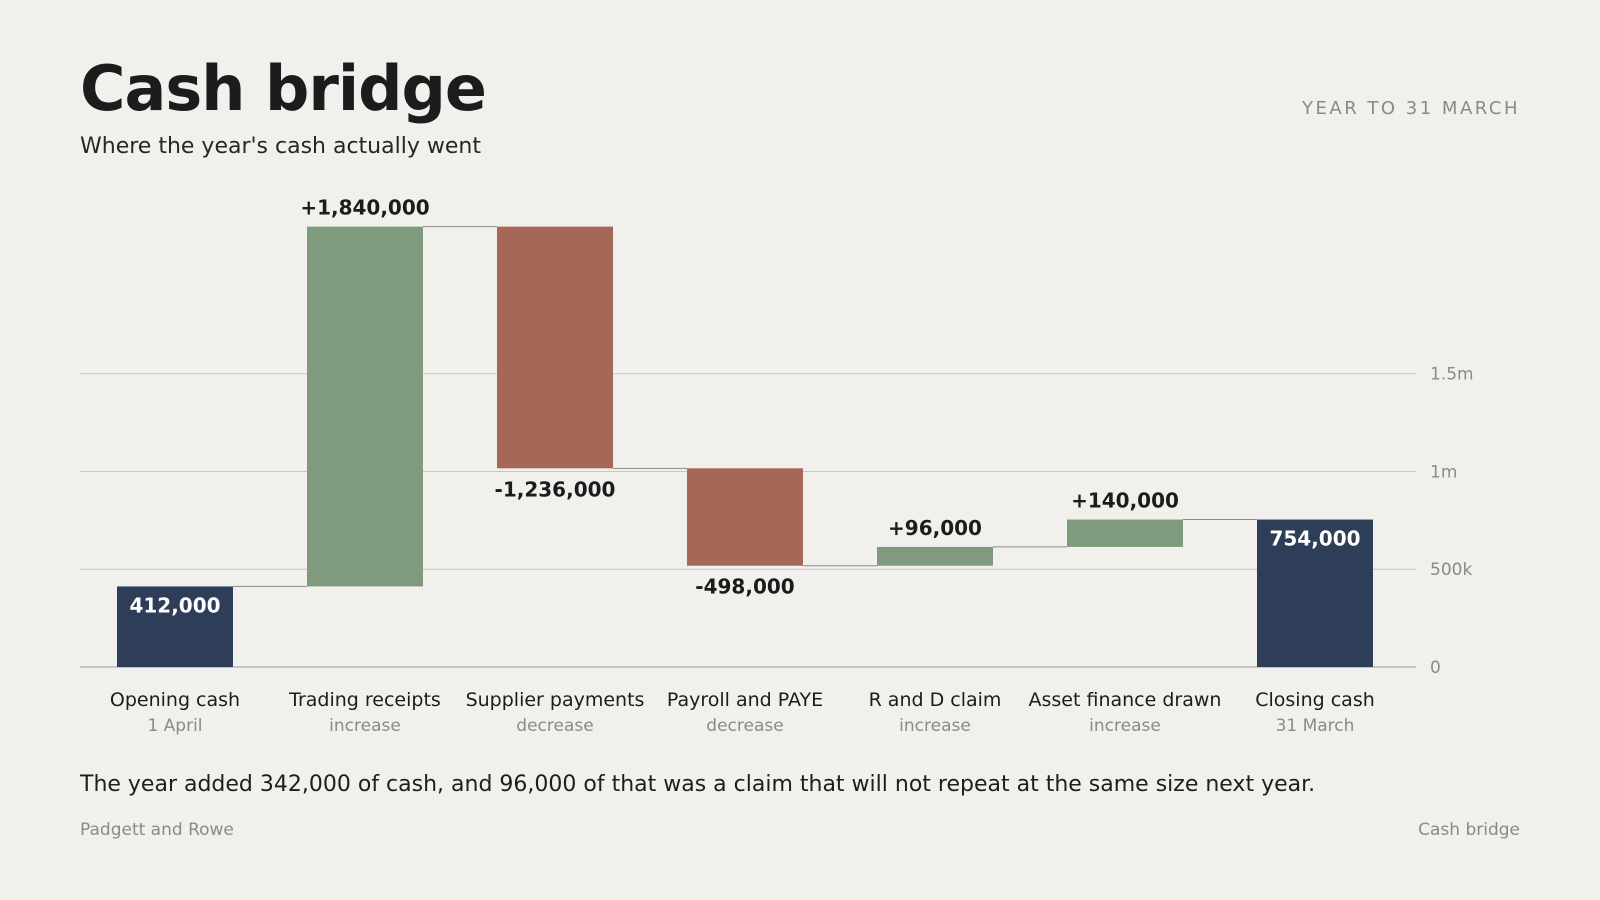  Describe the element at coordinates (935, 528) in the screenshot. I see `data-label: +96,000` at that location.